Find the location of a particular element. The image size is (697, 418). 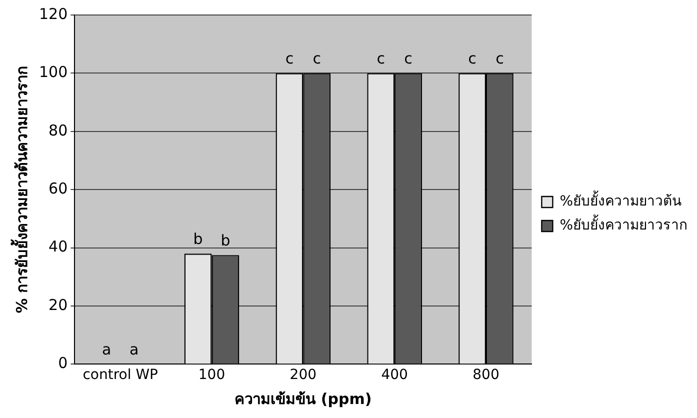

y-tick-label: 100 is located at coordinates (53, 72).